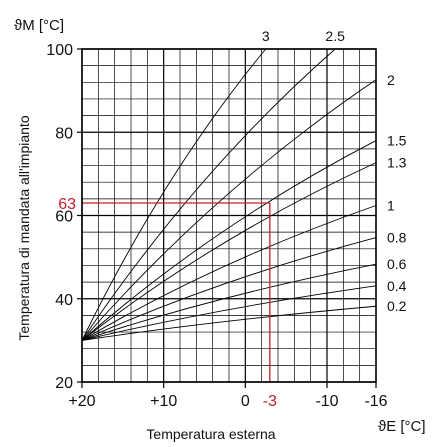 This screenshot has height=447, width=445. What do you see at coordinates (64, 300) in the screenshot?
I see `y-tick-label: 40` at bounding box center [64, 300].